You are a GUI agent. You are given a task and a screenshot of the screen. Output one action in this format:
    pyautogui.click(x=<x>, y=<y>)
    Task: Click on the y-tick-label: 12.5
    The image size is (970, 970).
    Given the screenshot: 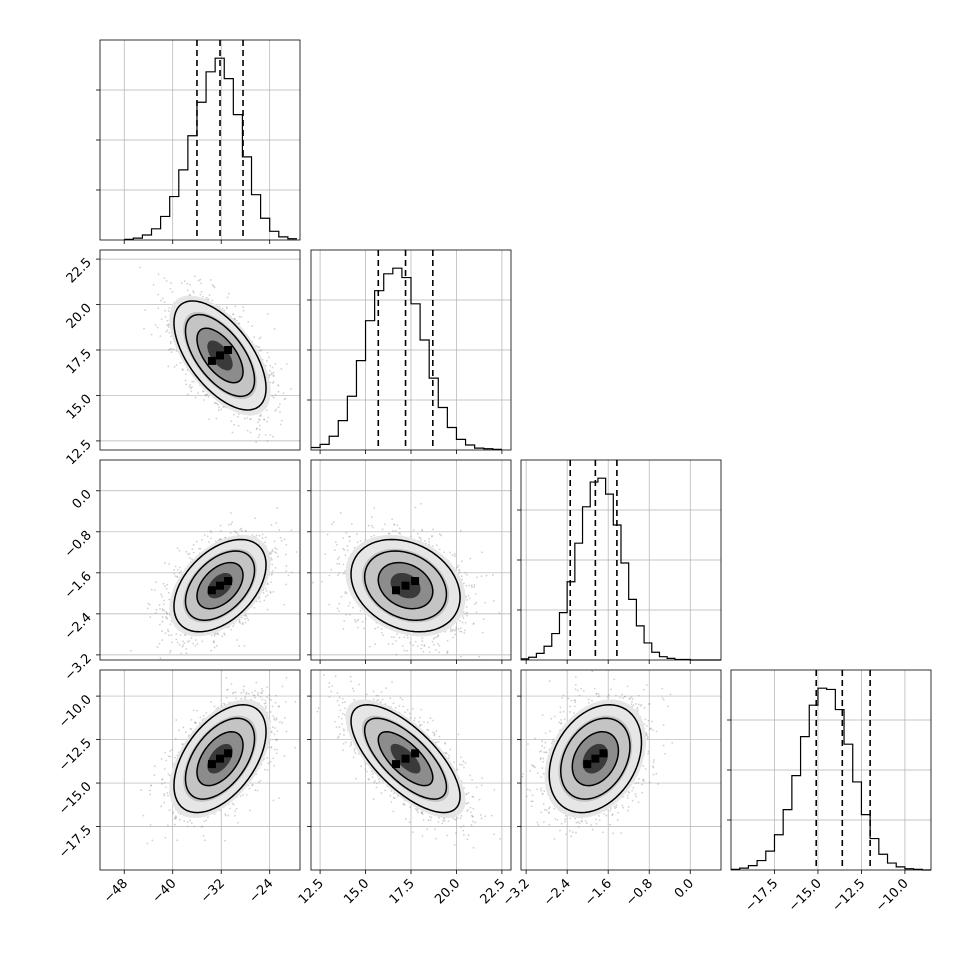 What is the action you would take?
    pyautogui.click(x=79, y=452)
    